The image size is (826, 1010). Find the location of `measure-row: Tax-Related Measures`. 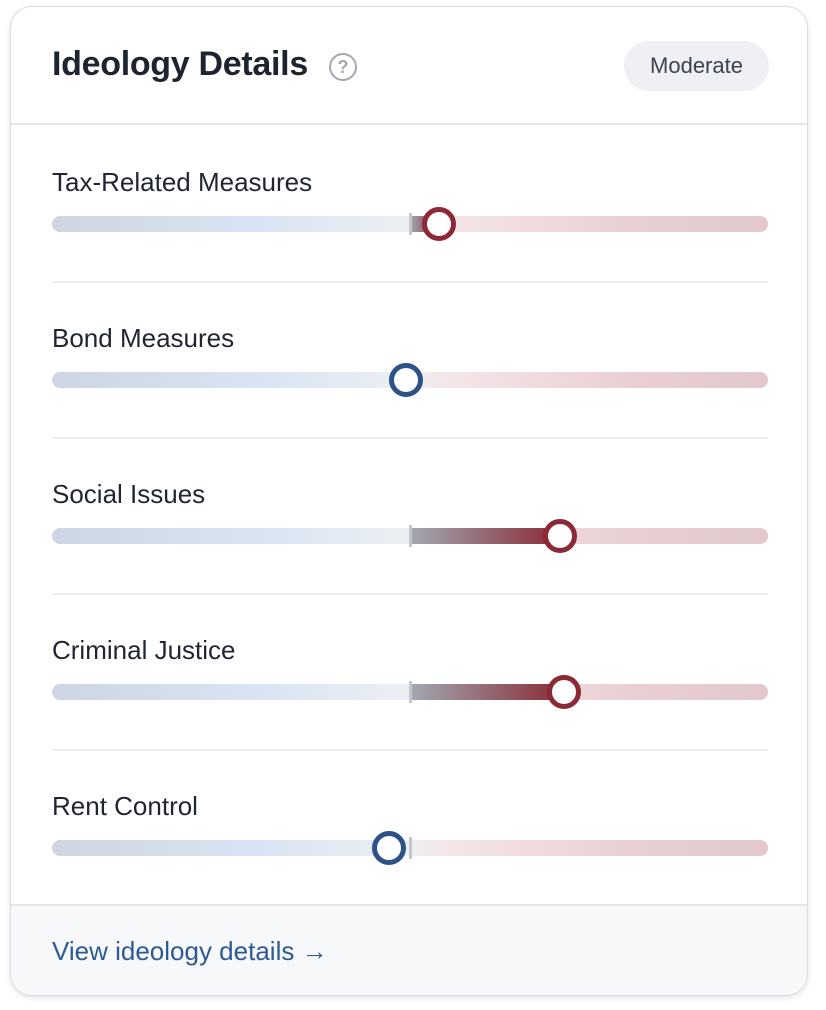

measure-row: Tax-Related Measures is located at coordinates (410, 205).